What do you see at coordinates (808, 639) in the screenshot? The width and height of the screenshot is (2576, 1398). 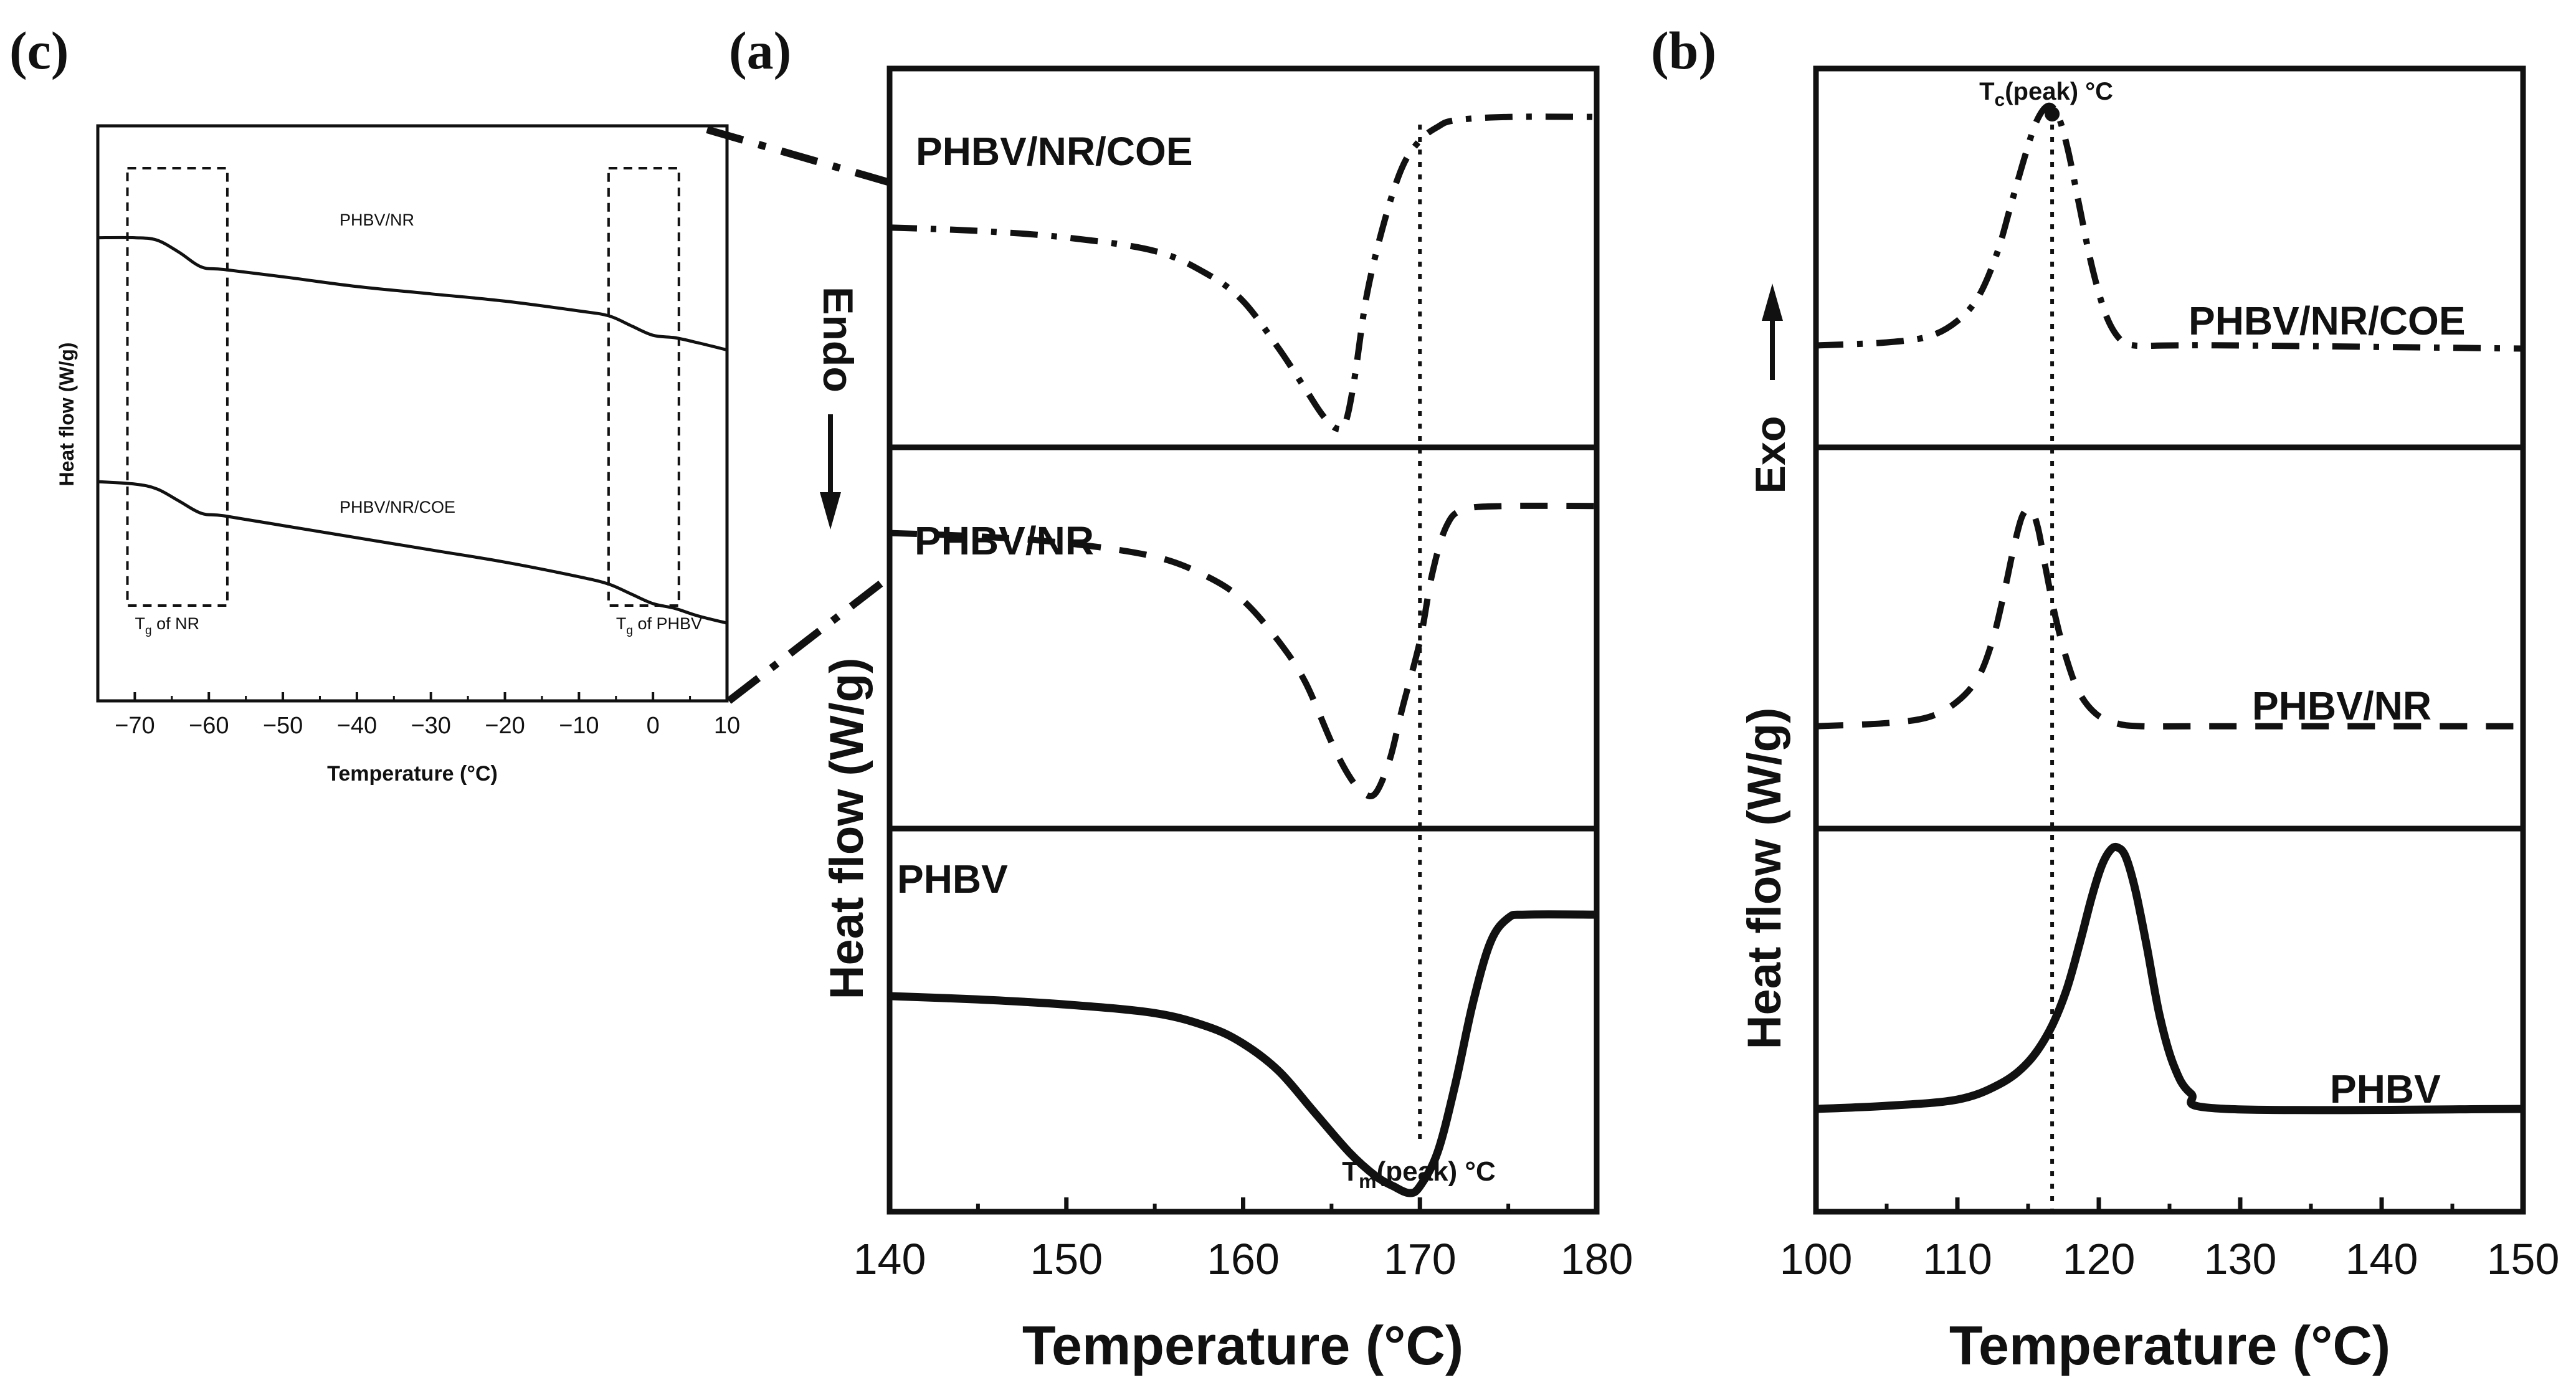 I see `zoom-connector-bottom` at bounding box center [808, 639].